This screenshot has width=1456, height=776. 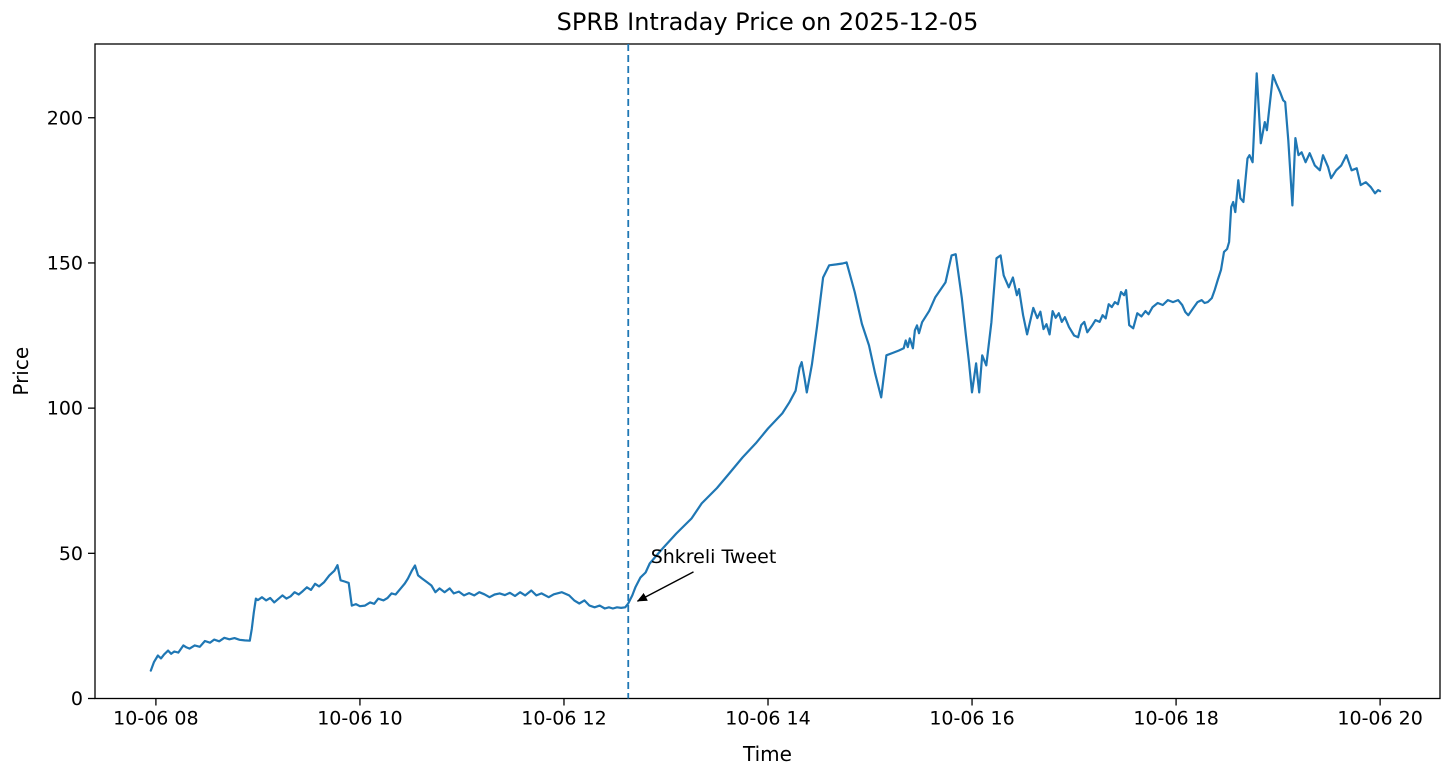 What do you see at coordinates (21, 371) in the screenshot?
I see `y-axis-title: Price` at bounding box center [21, 371].